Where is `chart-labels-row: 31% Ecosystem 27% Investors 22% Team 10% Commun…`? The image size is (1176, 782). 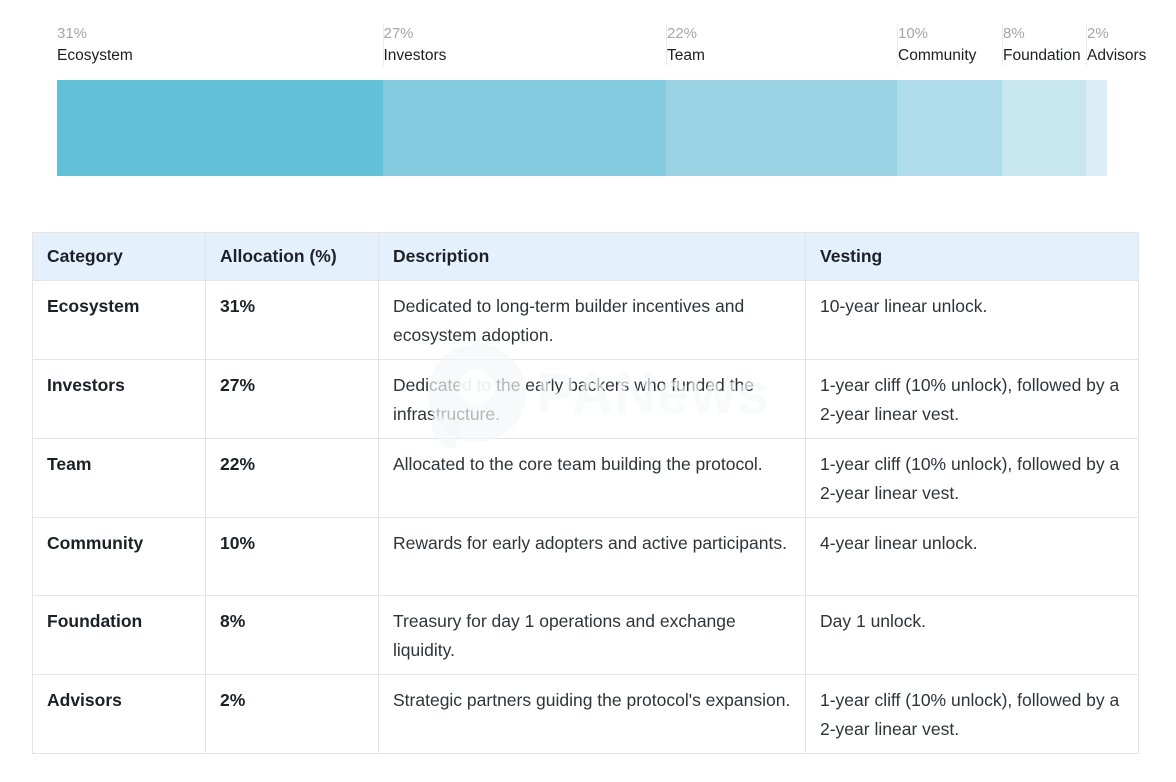
chart-labels-row: 31% Ecosystem 27% Investors 22% Team 10% Commun… is located at coordinates (602, 45).